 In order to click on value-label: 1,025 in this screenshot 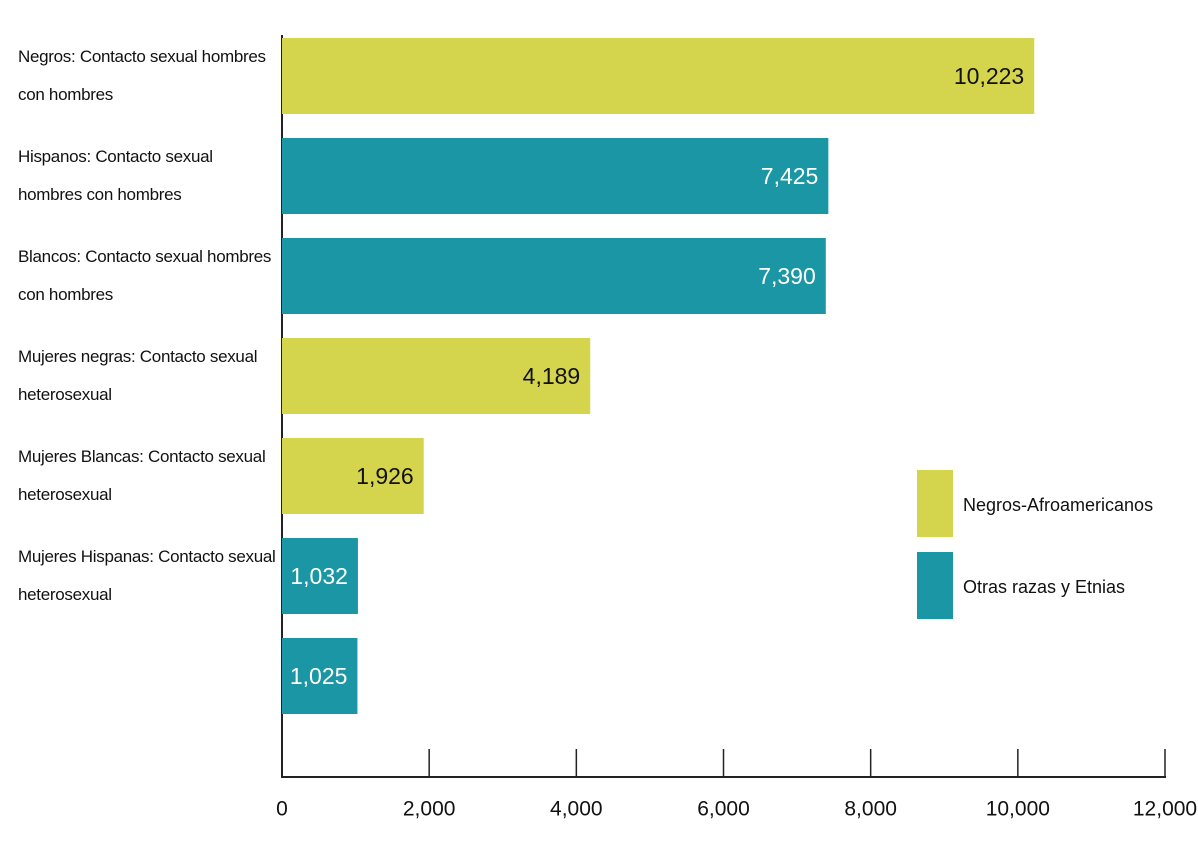, I will do `click(319, 676)`.